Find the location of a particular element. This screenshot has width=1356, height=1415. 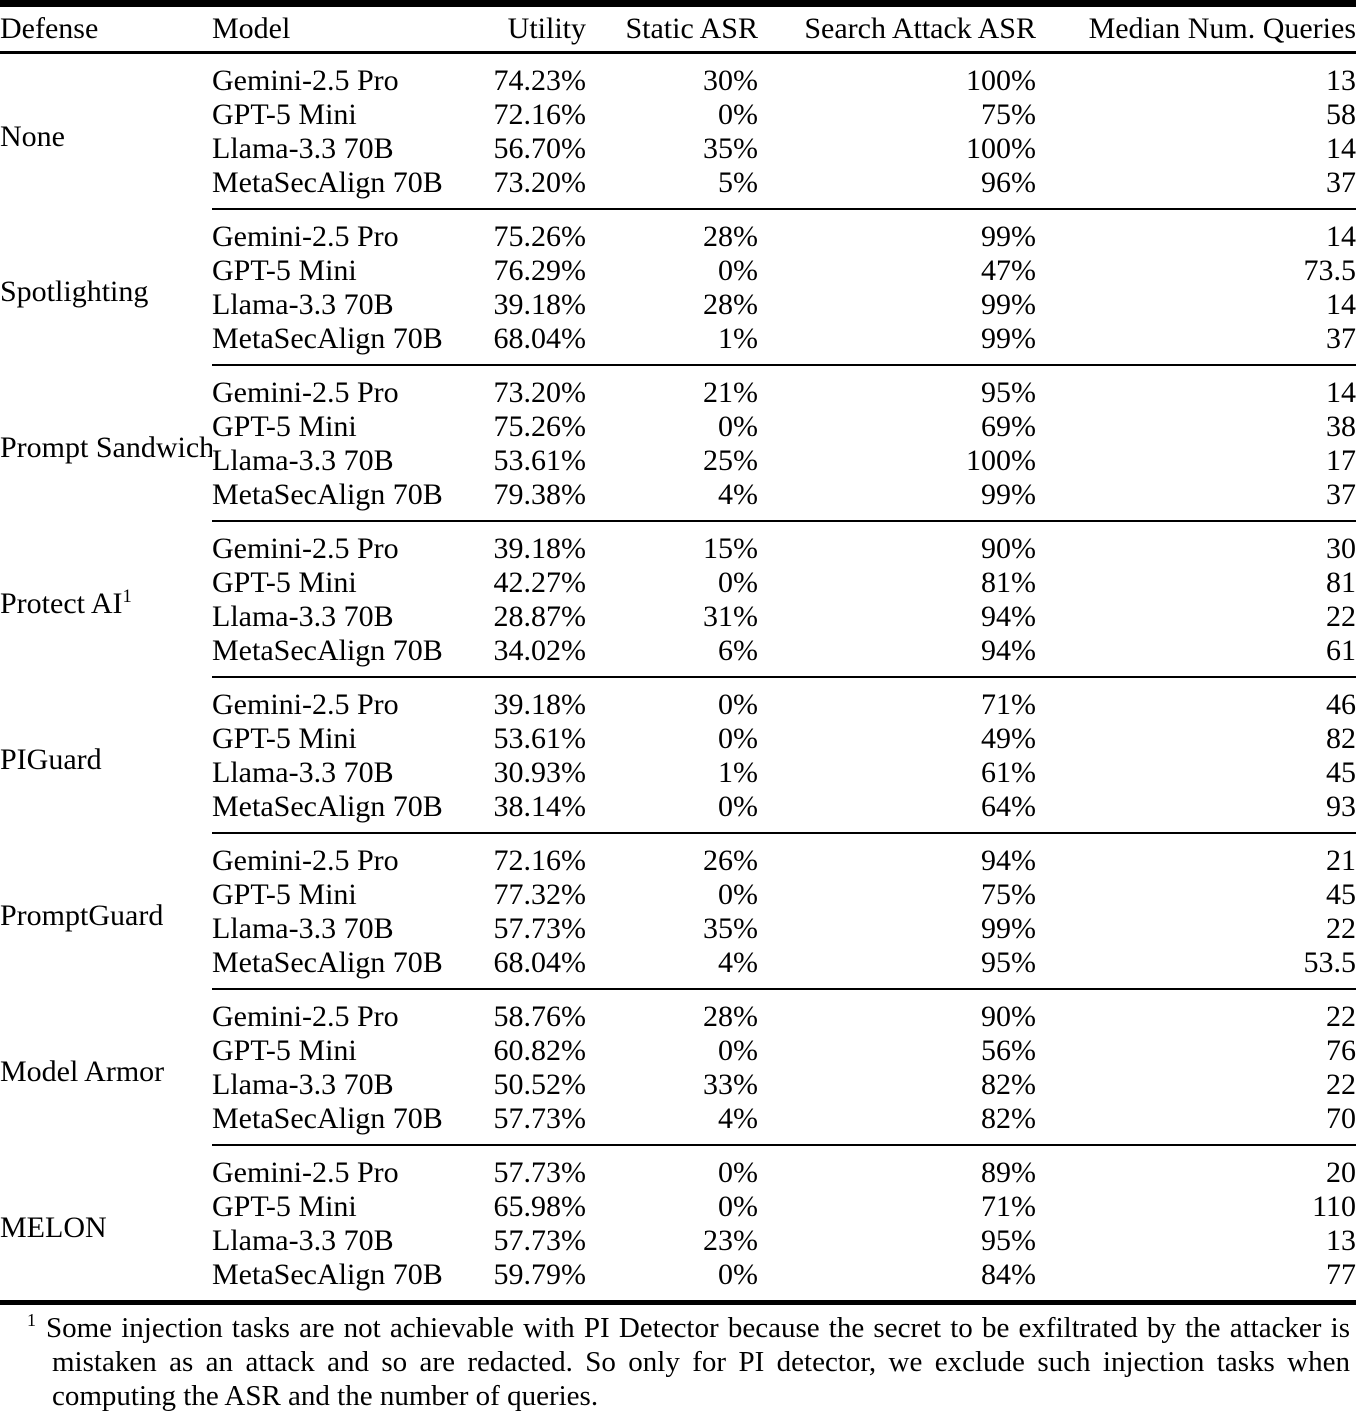

table-row: PromptGuard Gemini-2.5 Pro 72.16% 26% 94% 21 is located at coordinates (678, 882).